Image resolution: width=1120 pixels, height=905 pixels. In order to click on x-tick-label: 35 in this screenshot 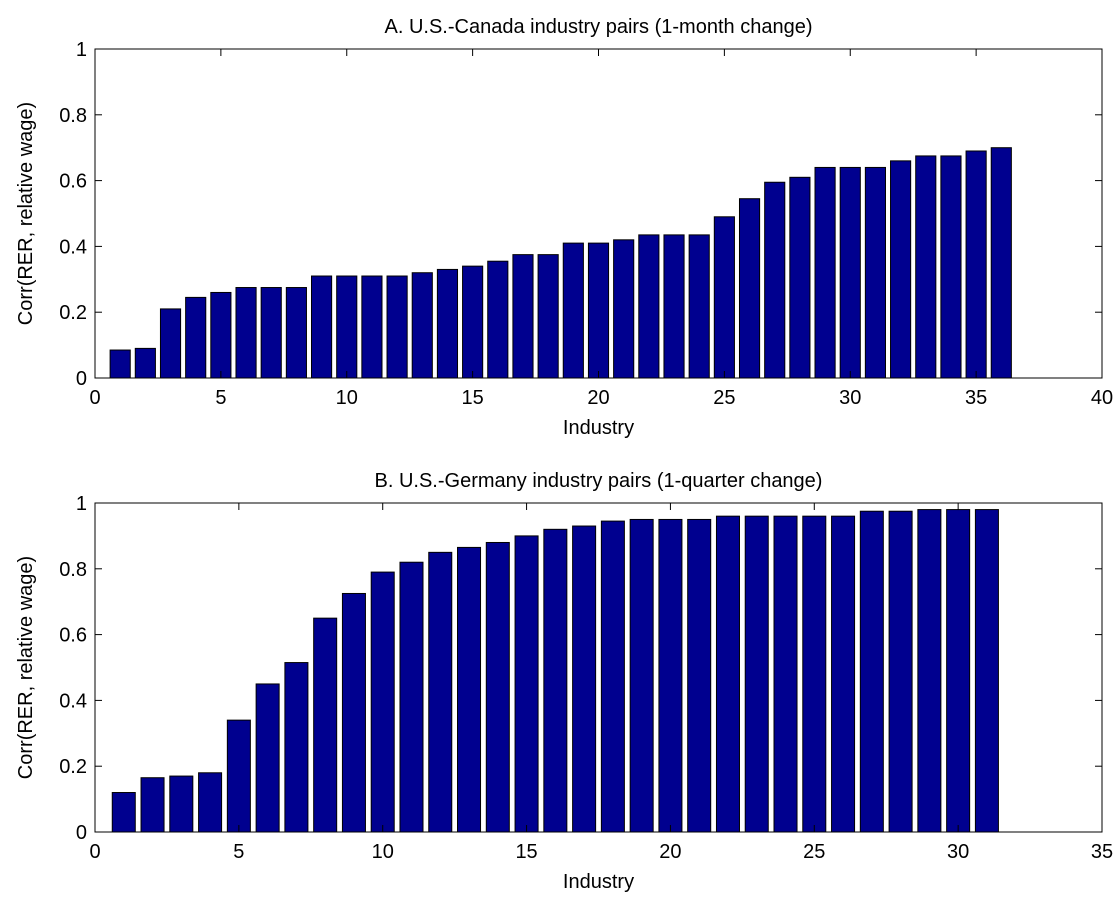, I will do `click(1102, 852)`.